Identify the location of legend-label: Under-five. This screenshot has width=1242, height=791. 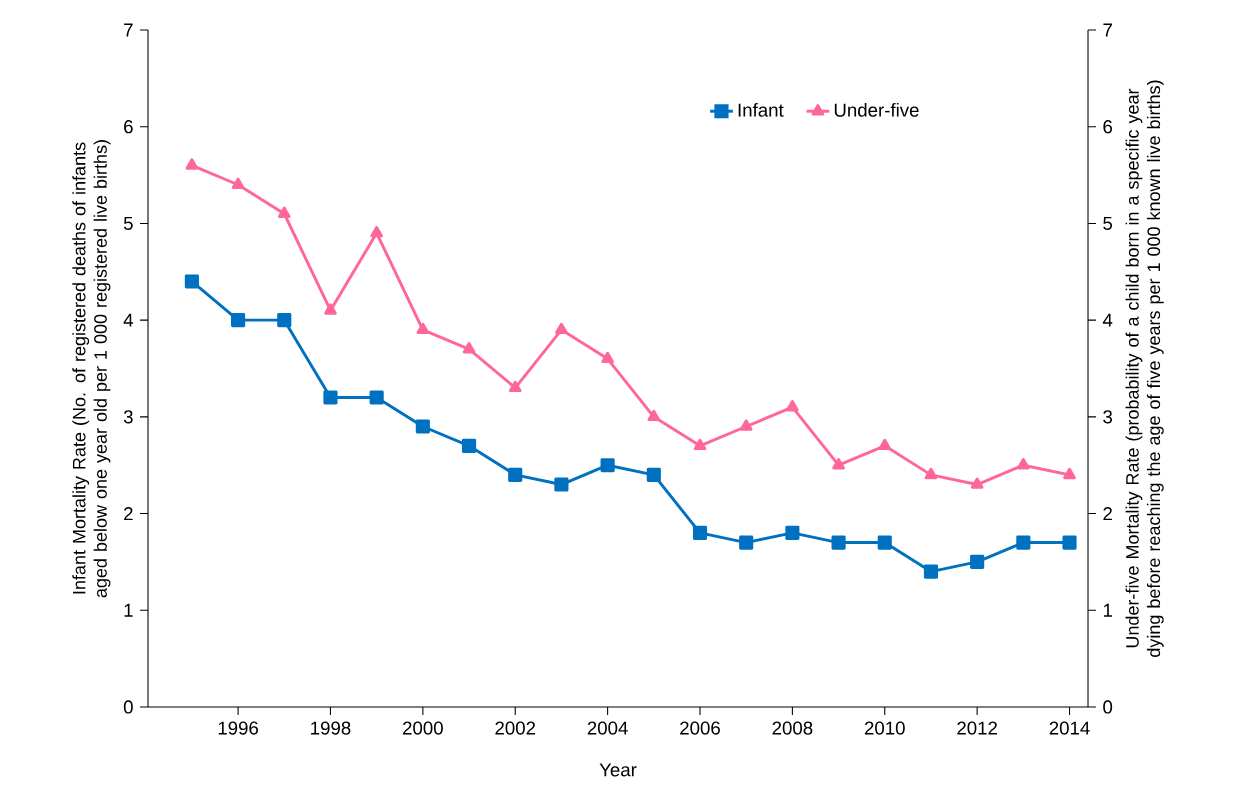
(876, 110).